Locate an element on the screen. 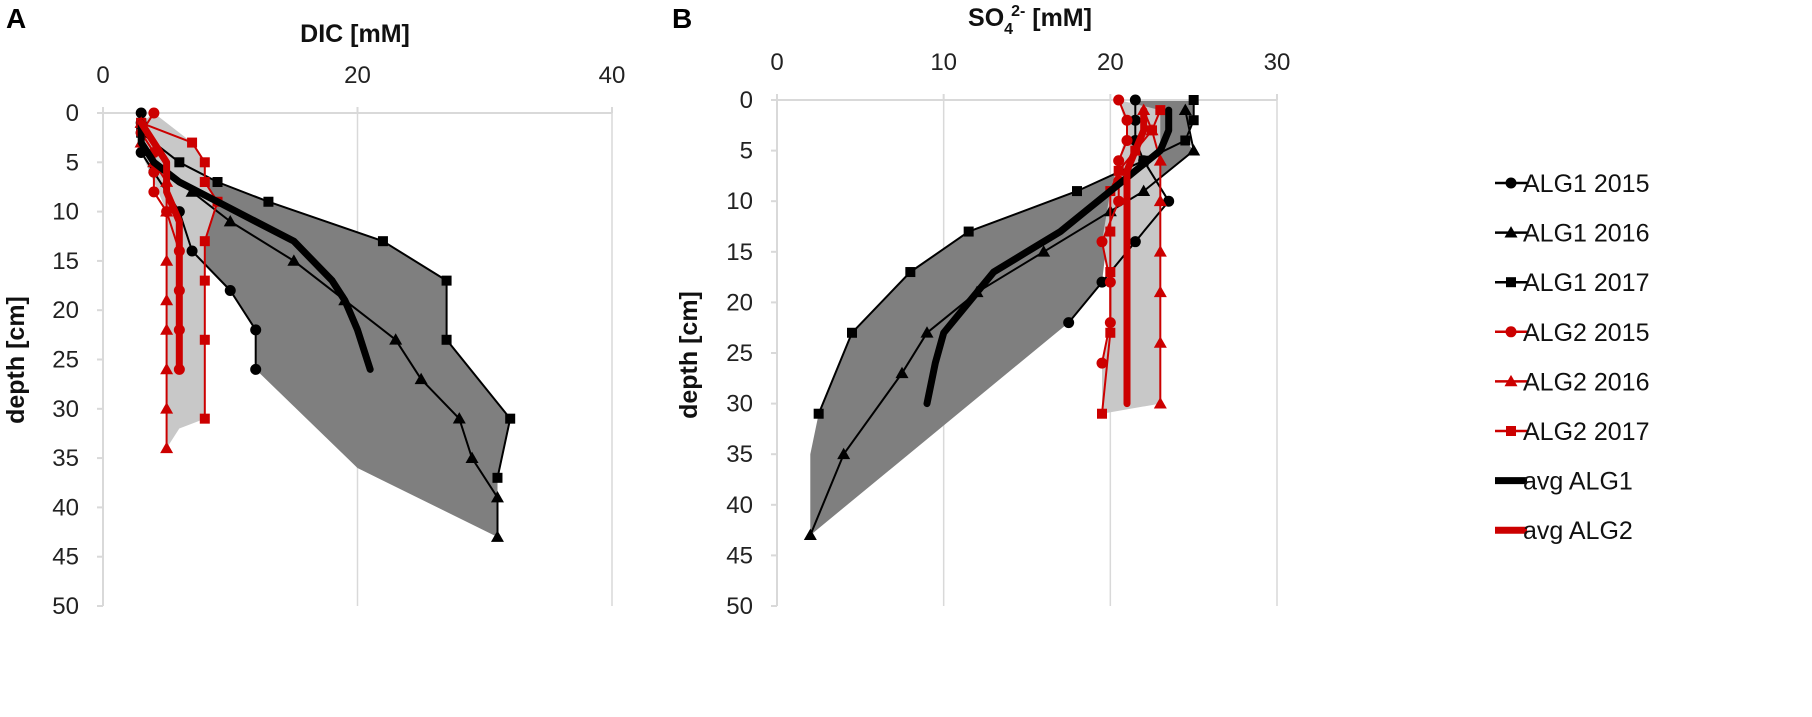 The height and width of the screenshot is (717, 1812). panel-b-x-tick-label-30: 30 is located at coordinates (1277, 62).